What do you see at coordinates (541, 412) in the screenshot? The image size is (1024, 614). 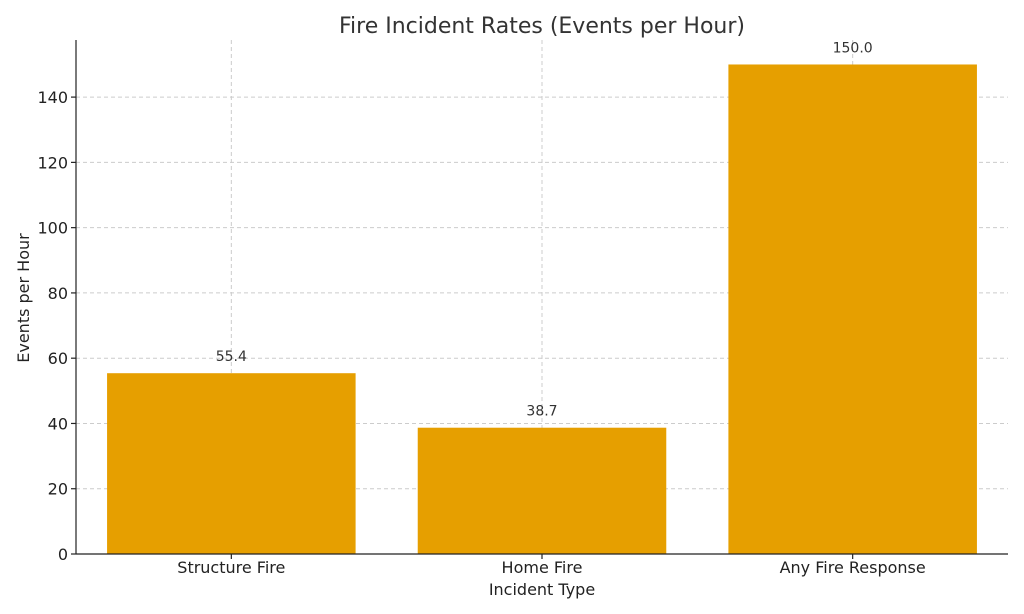 I see `data-label: 38.7` at bounding box center [541, 412].